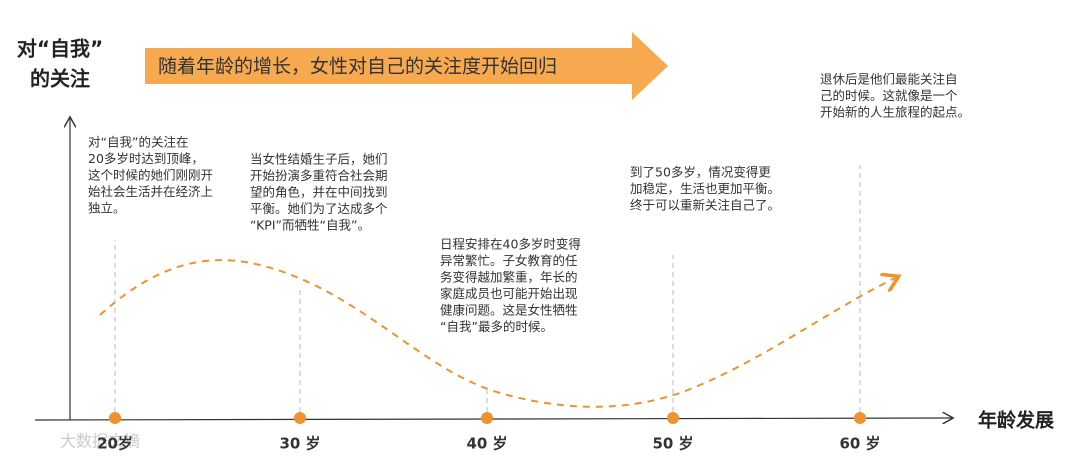  Describe the element at coordinates (107, 208) in the screenshot. I see `annotation-line: 独立。` at that location.